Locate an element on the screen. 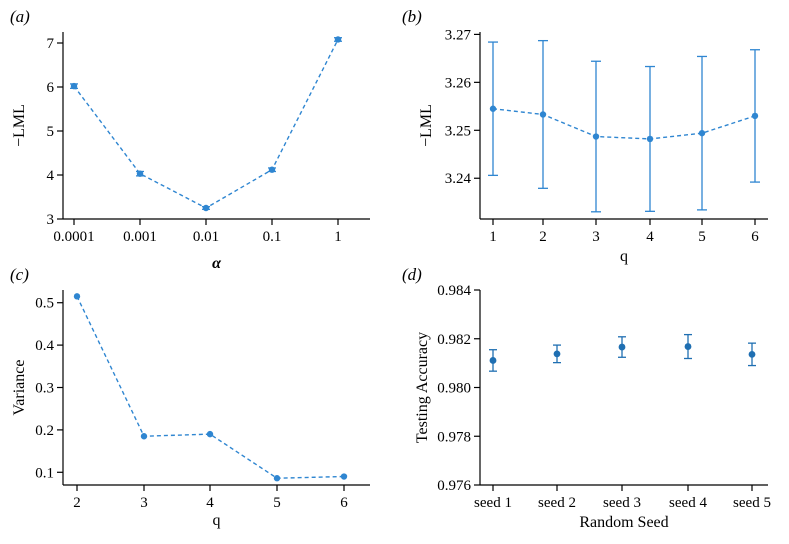 The width and height of the screenshot is (789, 544). x-tick-label: 0.001 is located at coordinates (140, 237).